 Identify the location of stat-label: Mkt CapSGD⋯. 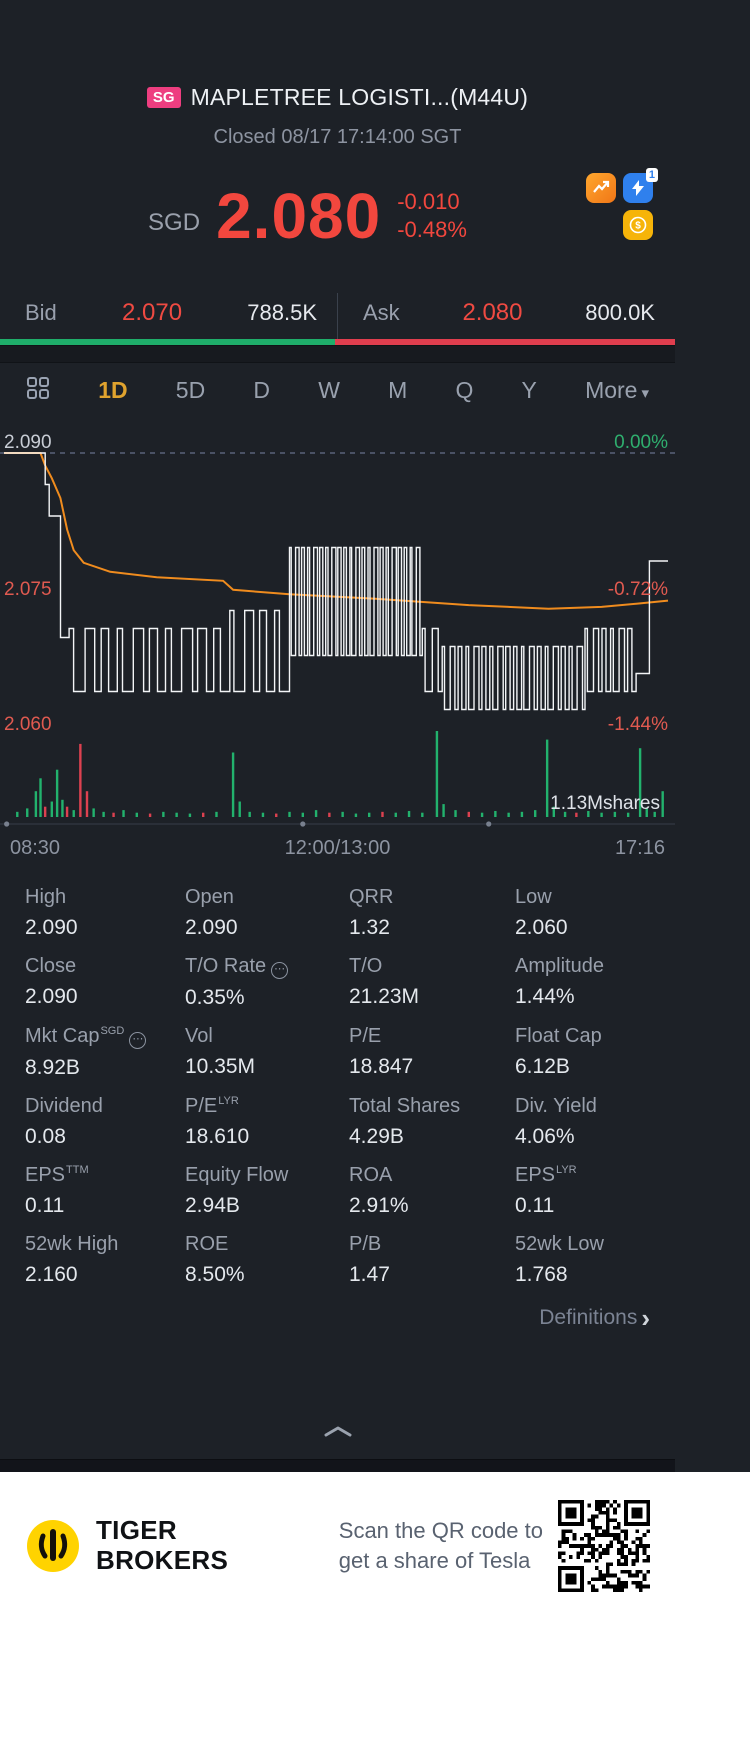
(105, 1037).